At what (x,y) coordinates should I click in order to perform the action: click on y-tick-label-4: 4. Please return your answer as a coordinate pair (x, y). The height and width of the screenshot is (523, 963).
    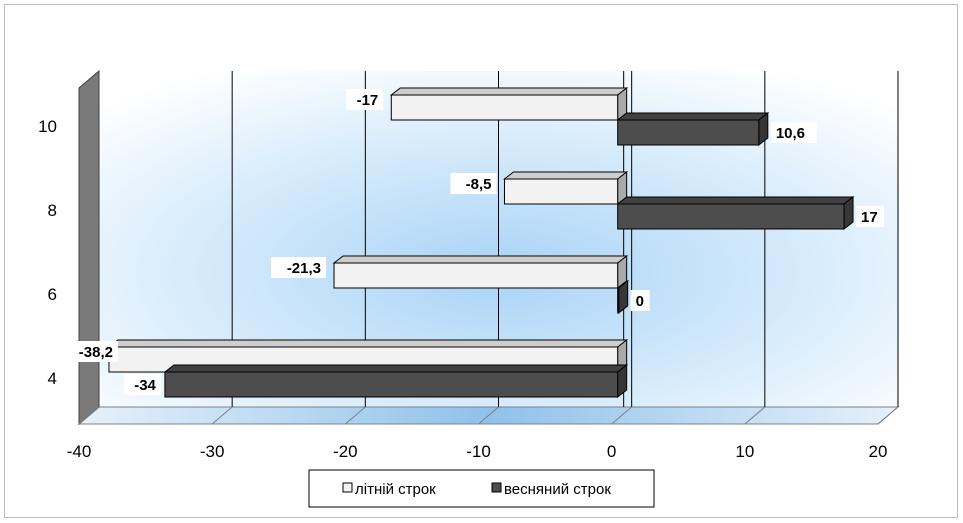
    Looking at the image, I should click on (52, 378).